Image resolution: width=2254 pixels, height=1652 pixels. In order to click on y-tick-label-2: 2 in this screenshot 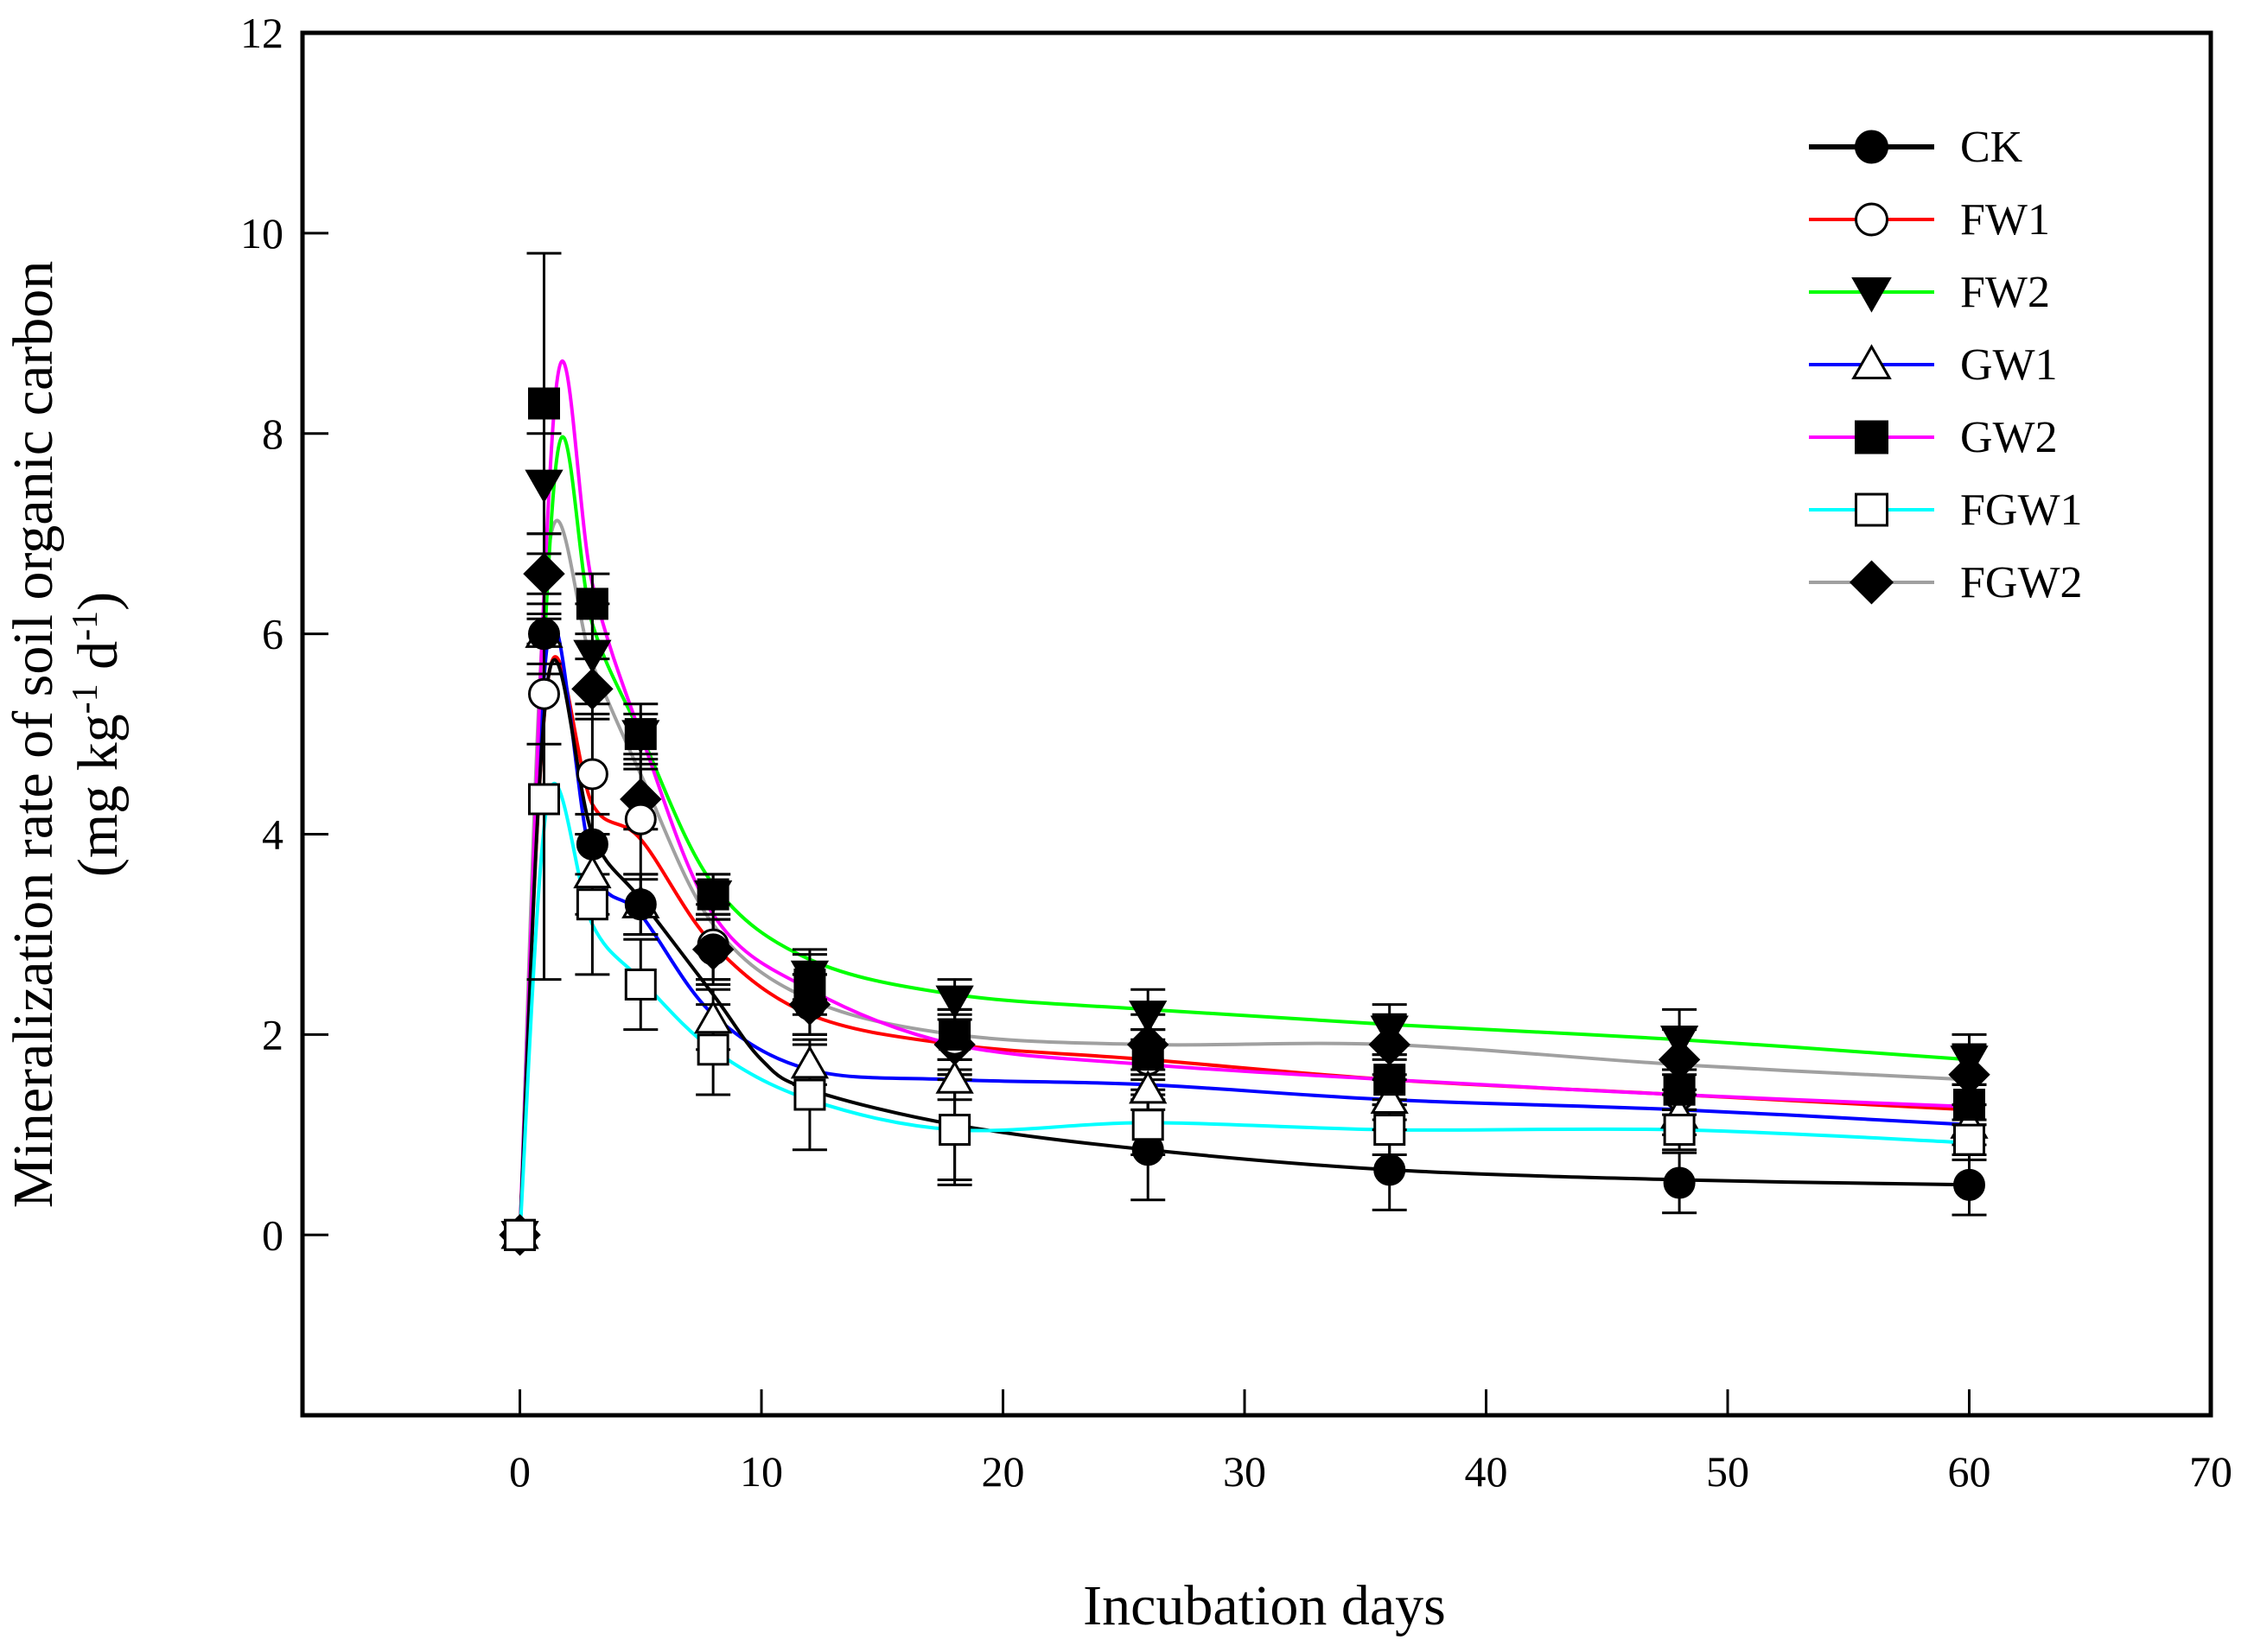, I will do `click(272, 1034)`.